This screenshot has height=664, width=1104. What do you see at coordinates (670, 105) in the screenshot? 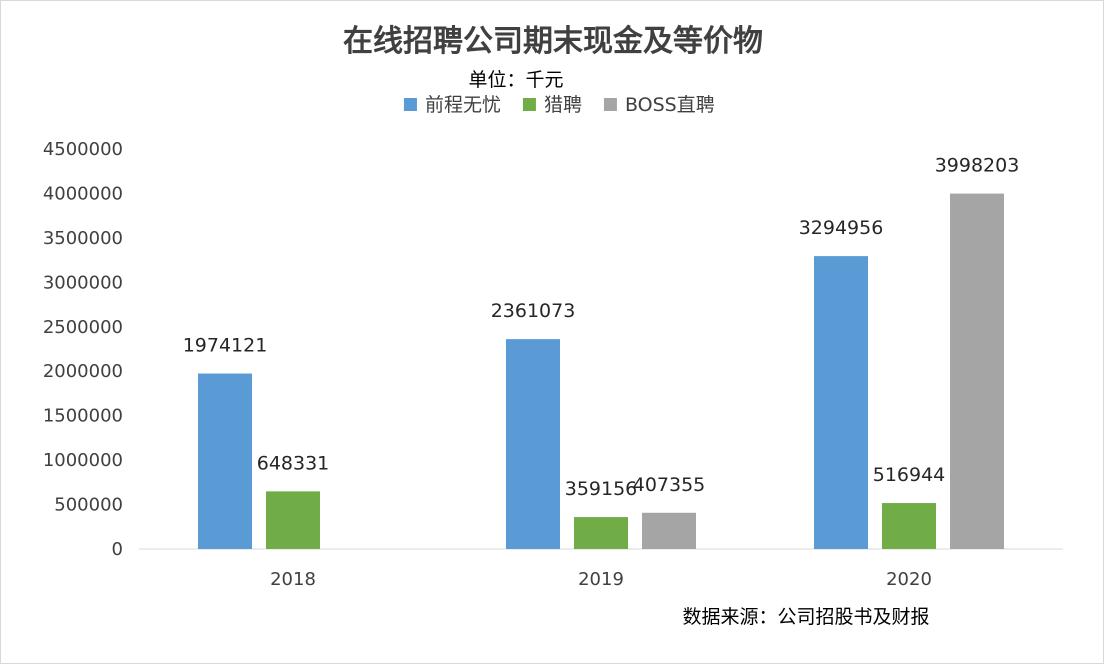
I see `legend-label: BOSS直聘` at bounding box center [670, 105].